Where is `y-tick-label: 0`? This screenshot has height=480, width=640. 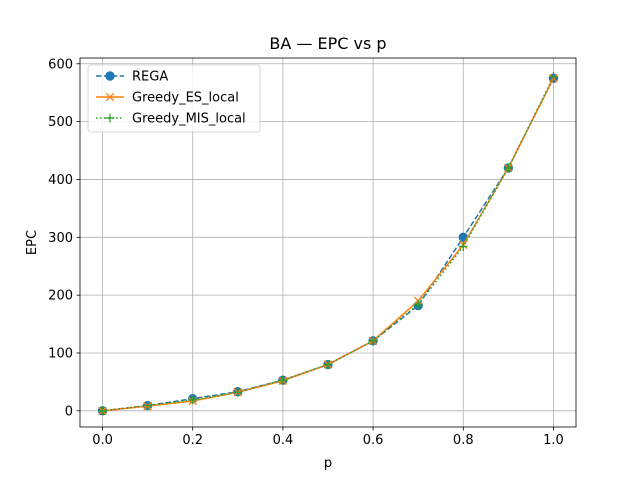
y-tick-label: 0 is located at coordinates (69, 411).